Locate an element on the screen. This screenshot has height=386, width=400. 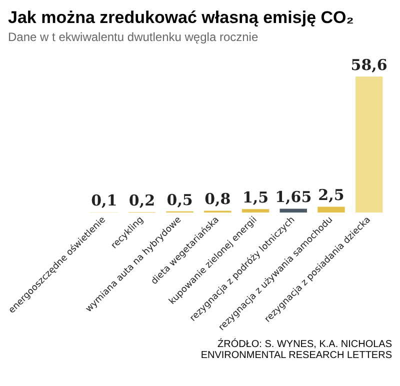
data-label: 2,5 is located at coordinates (331, 195).